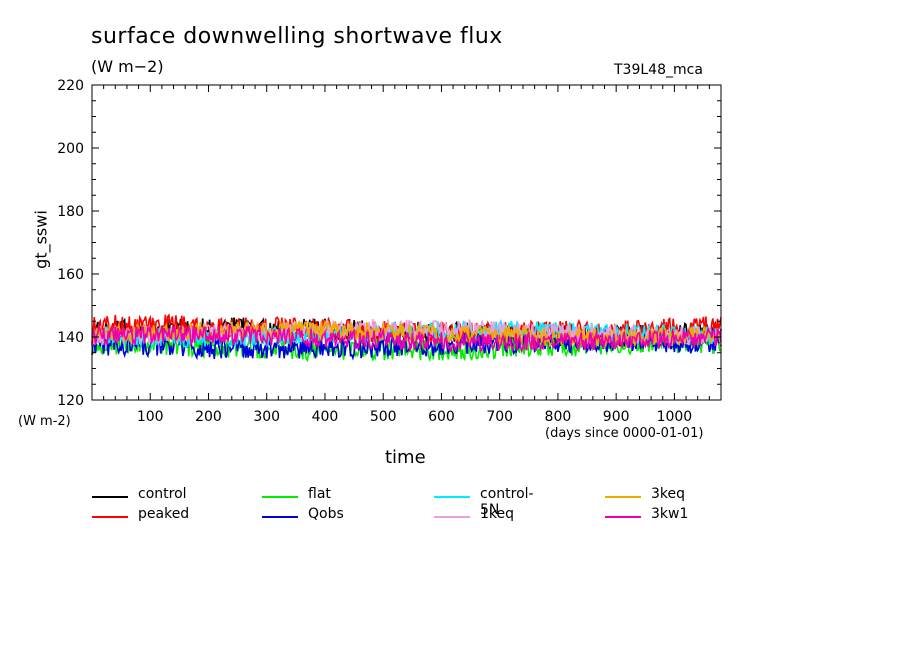 The height and width of the screenshot is (654, 904). Describe the element at coordinates (499, 417) in the screenshot. I see `x-tick-label: 700` at that location.